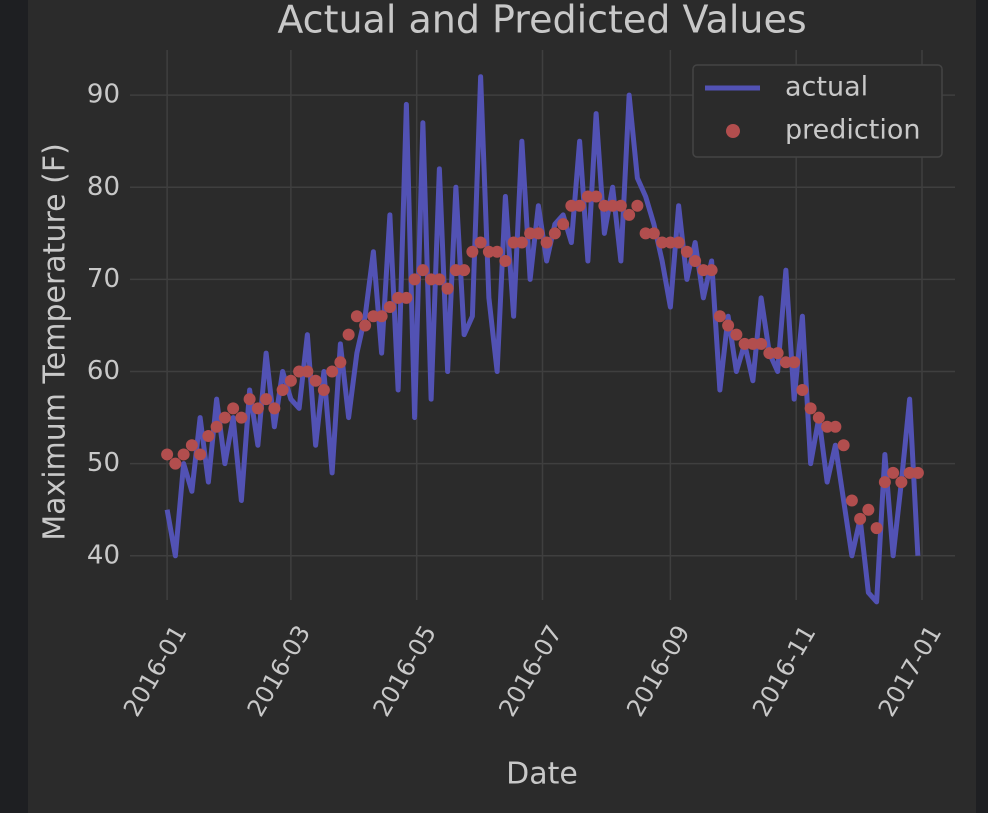 Image resolution: width=988 pixels, height=813 pixels. I want to click on y-tick-label: 70, so click(103, 279).